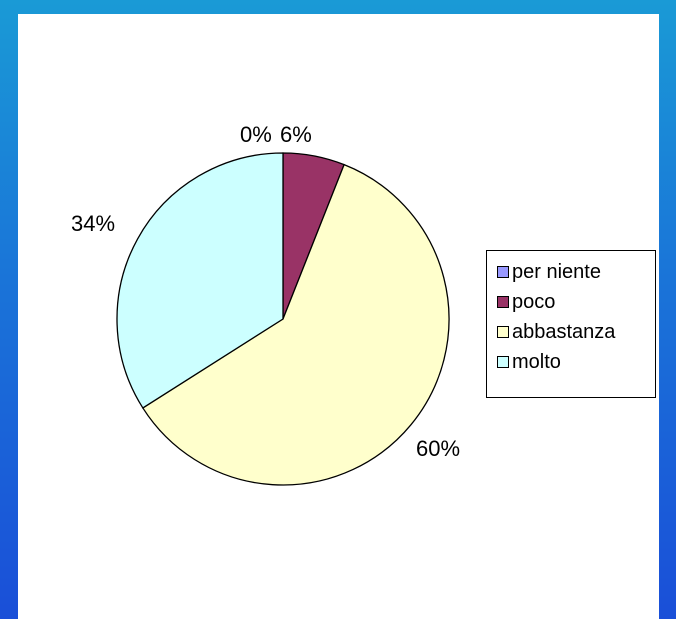 The image size is (676, 619). Describe the element at coordinates (536, 362) in the screenshot. I see `legend-label-molto: molto` at that location.